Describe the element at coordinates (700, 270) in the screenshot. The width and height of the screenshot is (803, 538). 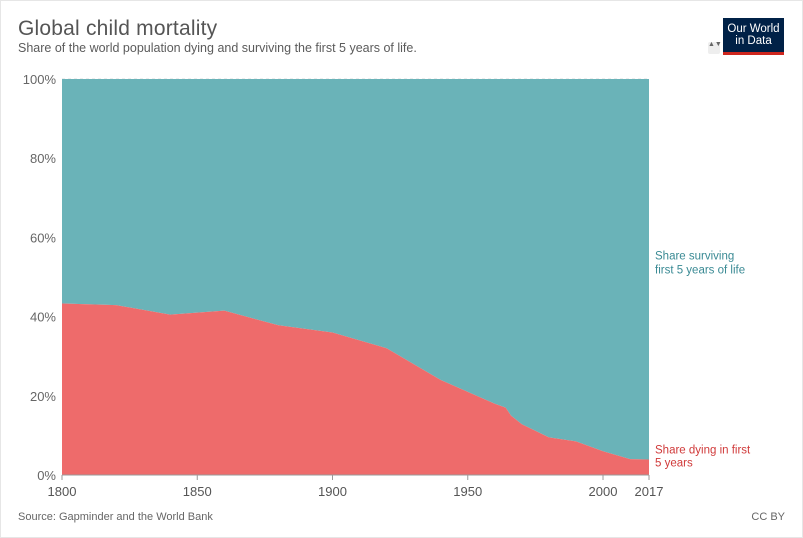
I see `series-label-surviving: first 5 years of life` at that location.